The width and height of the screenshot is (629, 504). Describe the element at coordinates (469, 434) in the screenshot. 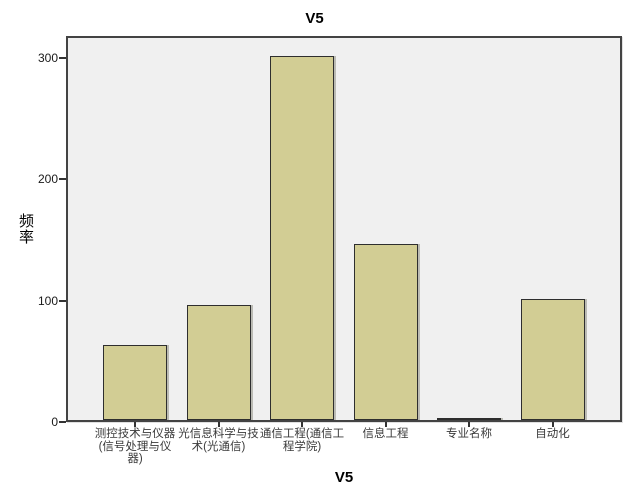

I see `x-category-label-5: 专业名称` at that location.